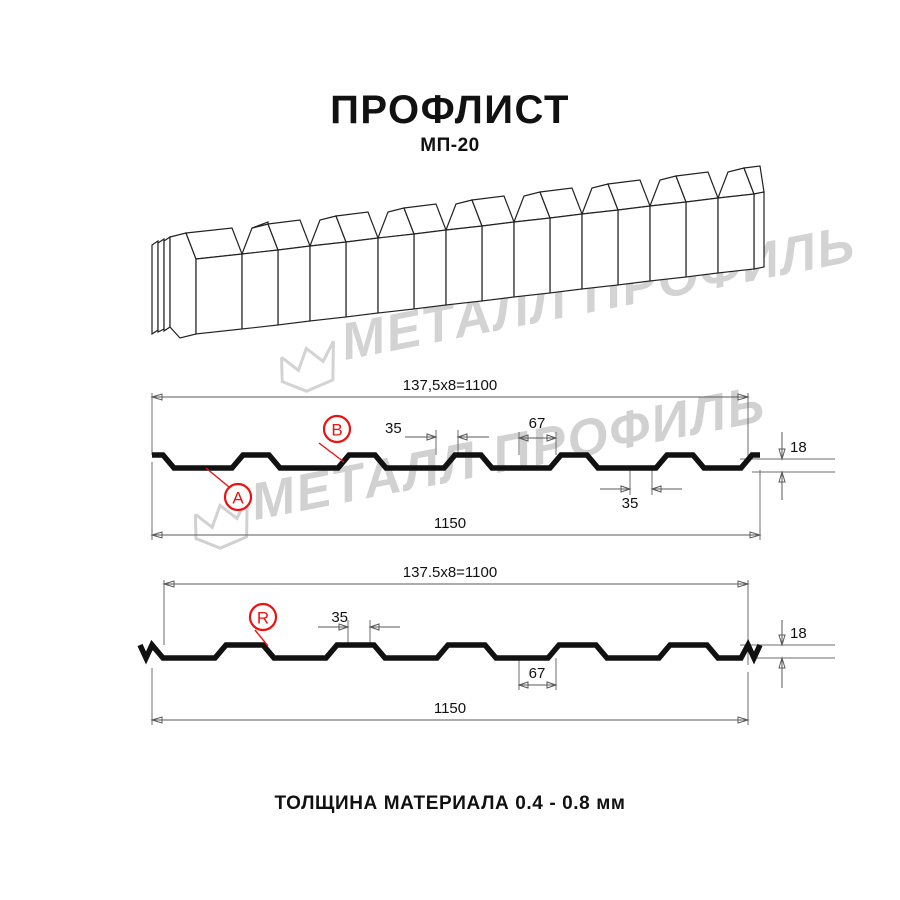 The image size is (900, 900). Describe the element at coordinates (450, 572) in the screenshot. I see `top-dimension-label-2: 137.5x8=1100` at that location.